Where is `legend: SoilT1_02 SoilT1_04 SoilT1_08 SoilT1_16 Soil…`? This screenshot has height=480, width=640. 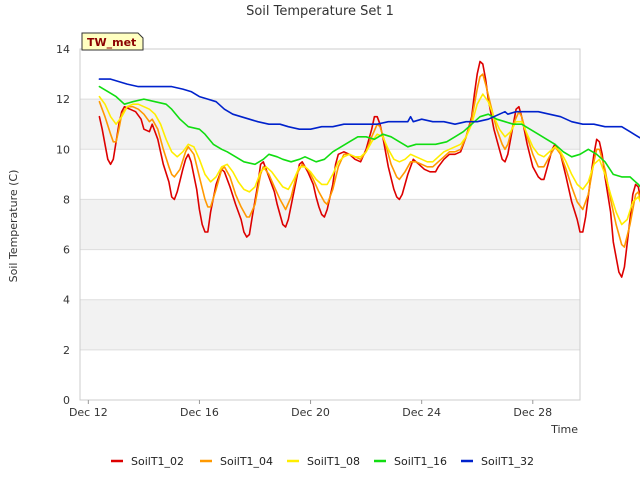 legend: SoilT1_02 SoilT1_04 SoilT1_08 SoilT1_16 Soil… is located at coordinates (322, 461).